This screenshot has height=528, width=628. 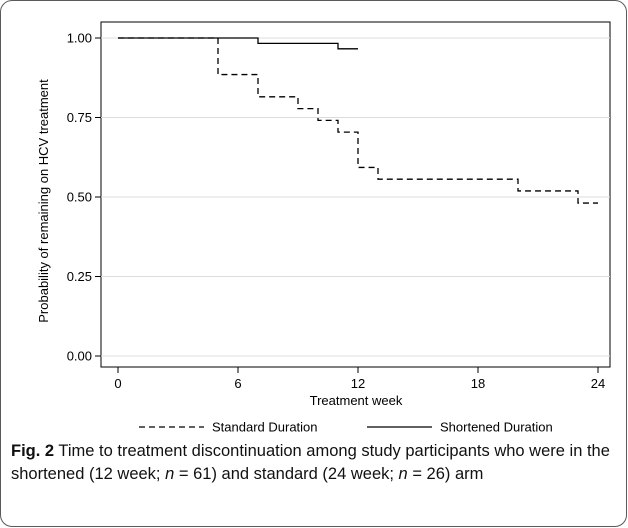 What do you see at coordinates (356, 400) in the screenshot?
I see `x-axis-label: Treatment week` at bounding box center [356, 400].